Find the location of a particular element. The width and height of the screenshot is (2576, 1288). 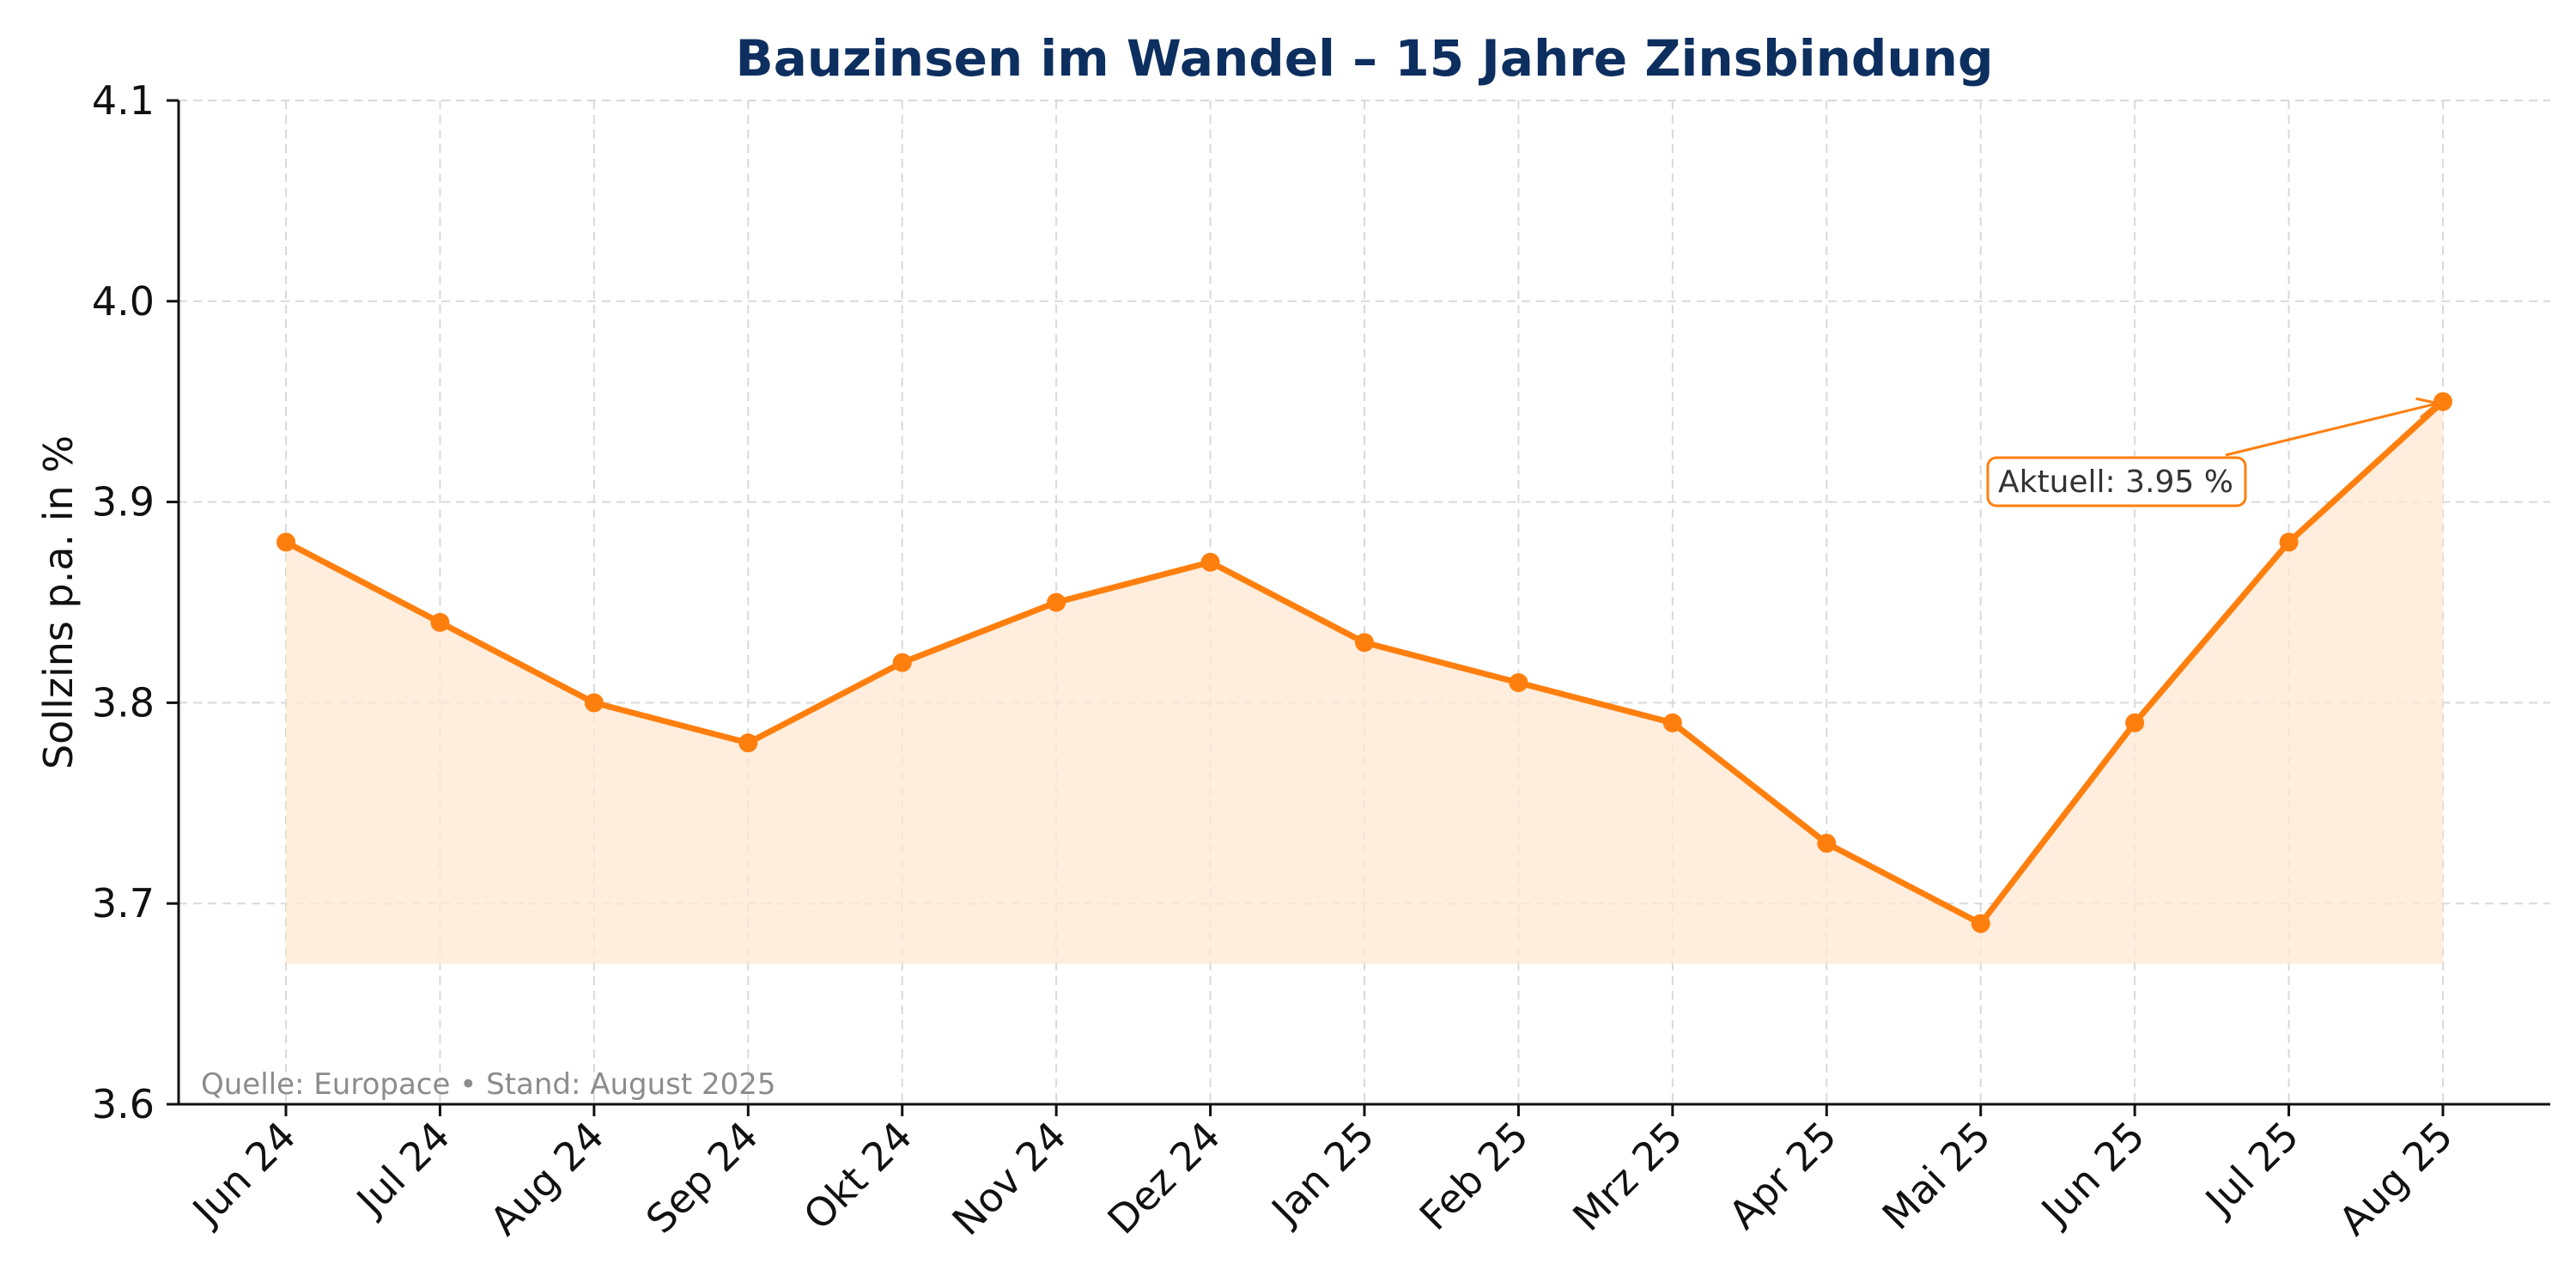

y-tick-label: 3.7 is located at coordinates (123, 903).